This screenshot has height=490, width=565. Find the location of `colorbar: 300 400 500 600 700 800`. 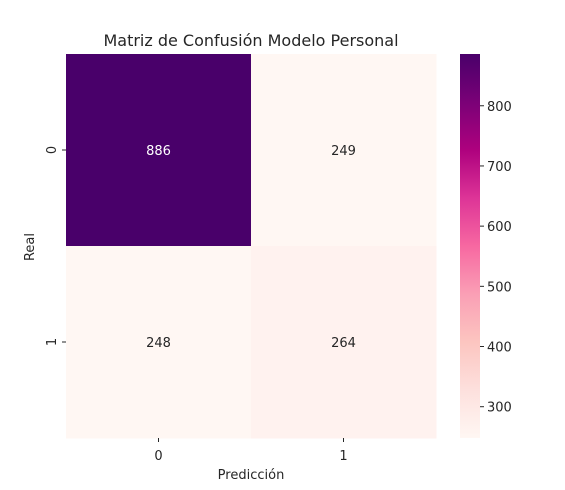

colorbar: 300 400 500 600 700 800 is located at coordinates (486, 246).